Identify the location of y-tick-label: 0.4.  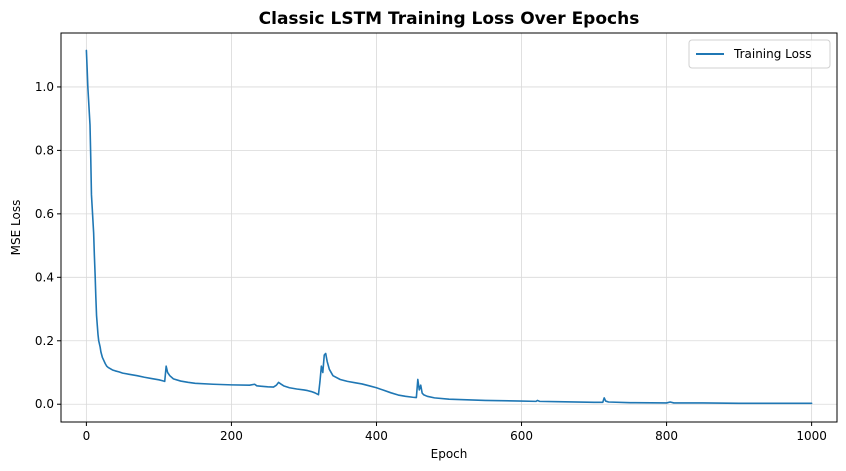
(44, 277).